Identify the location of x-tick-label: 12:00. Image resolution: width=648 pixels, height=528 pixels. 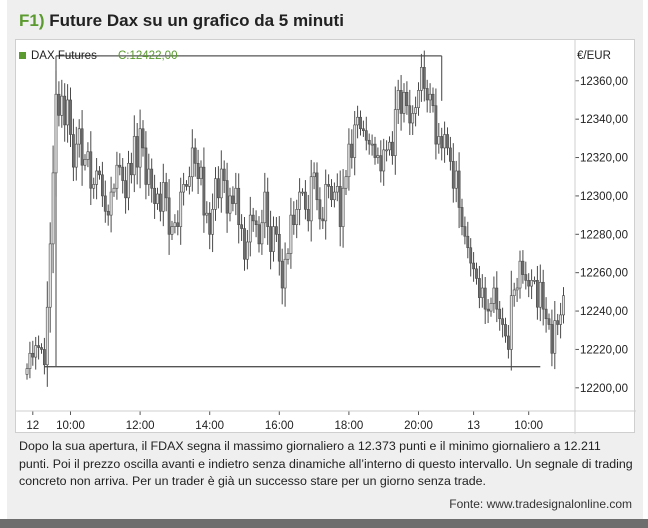
(140, 426).